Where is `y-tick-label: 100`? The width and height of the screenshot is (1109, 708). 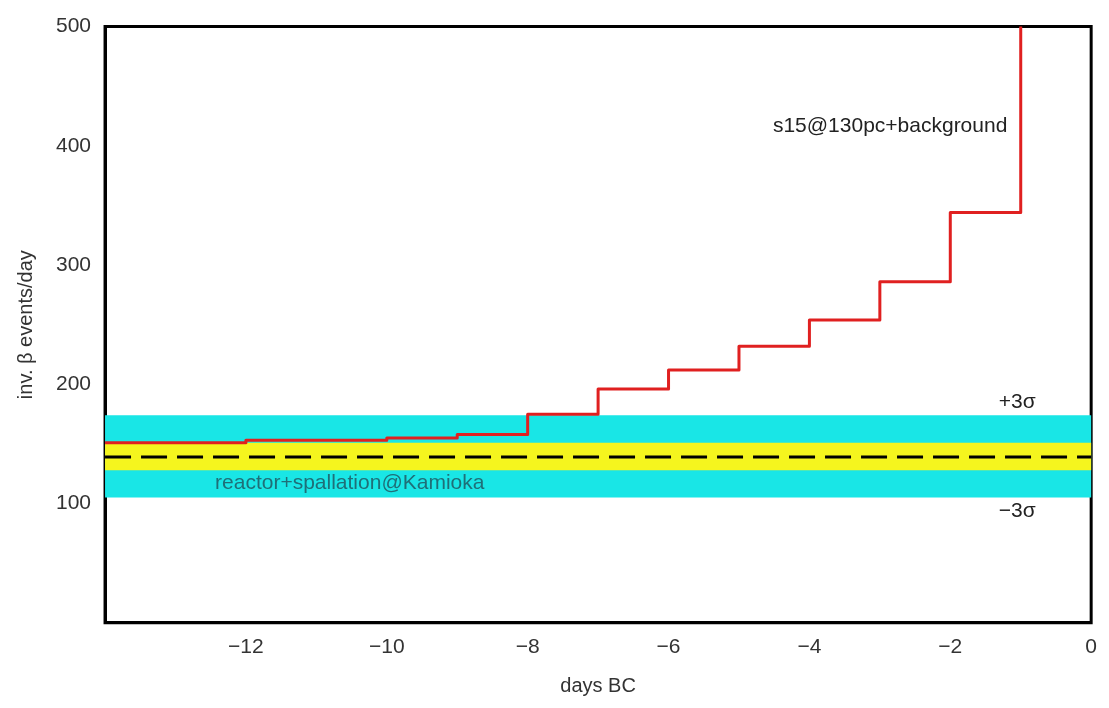 y-tick-label: 100 is located at coordinates (73, 502).